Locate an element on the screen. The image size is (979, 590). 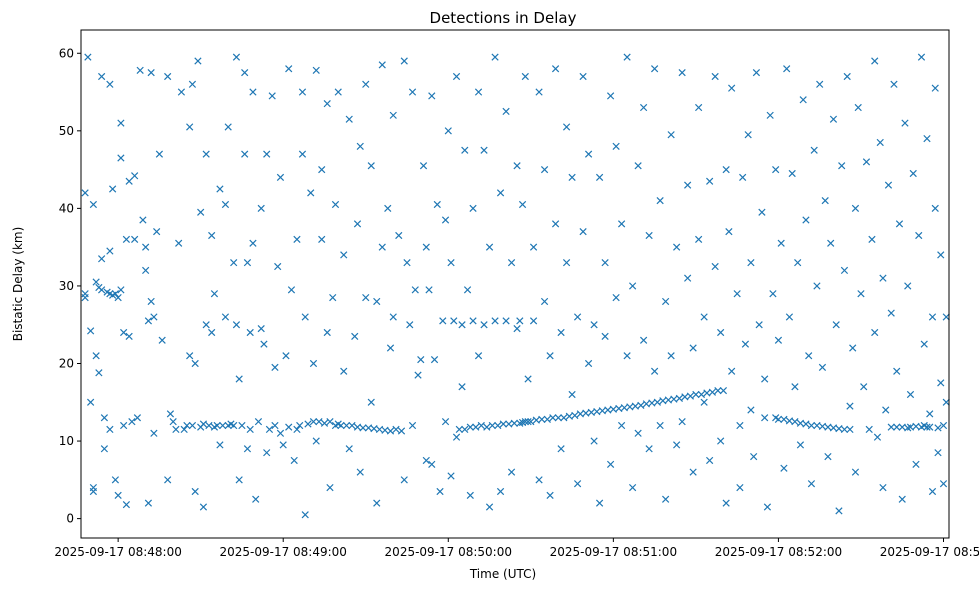
x-tick-label: 2025-09-17 08:49:00 is located at coordinates (282, 552).